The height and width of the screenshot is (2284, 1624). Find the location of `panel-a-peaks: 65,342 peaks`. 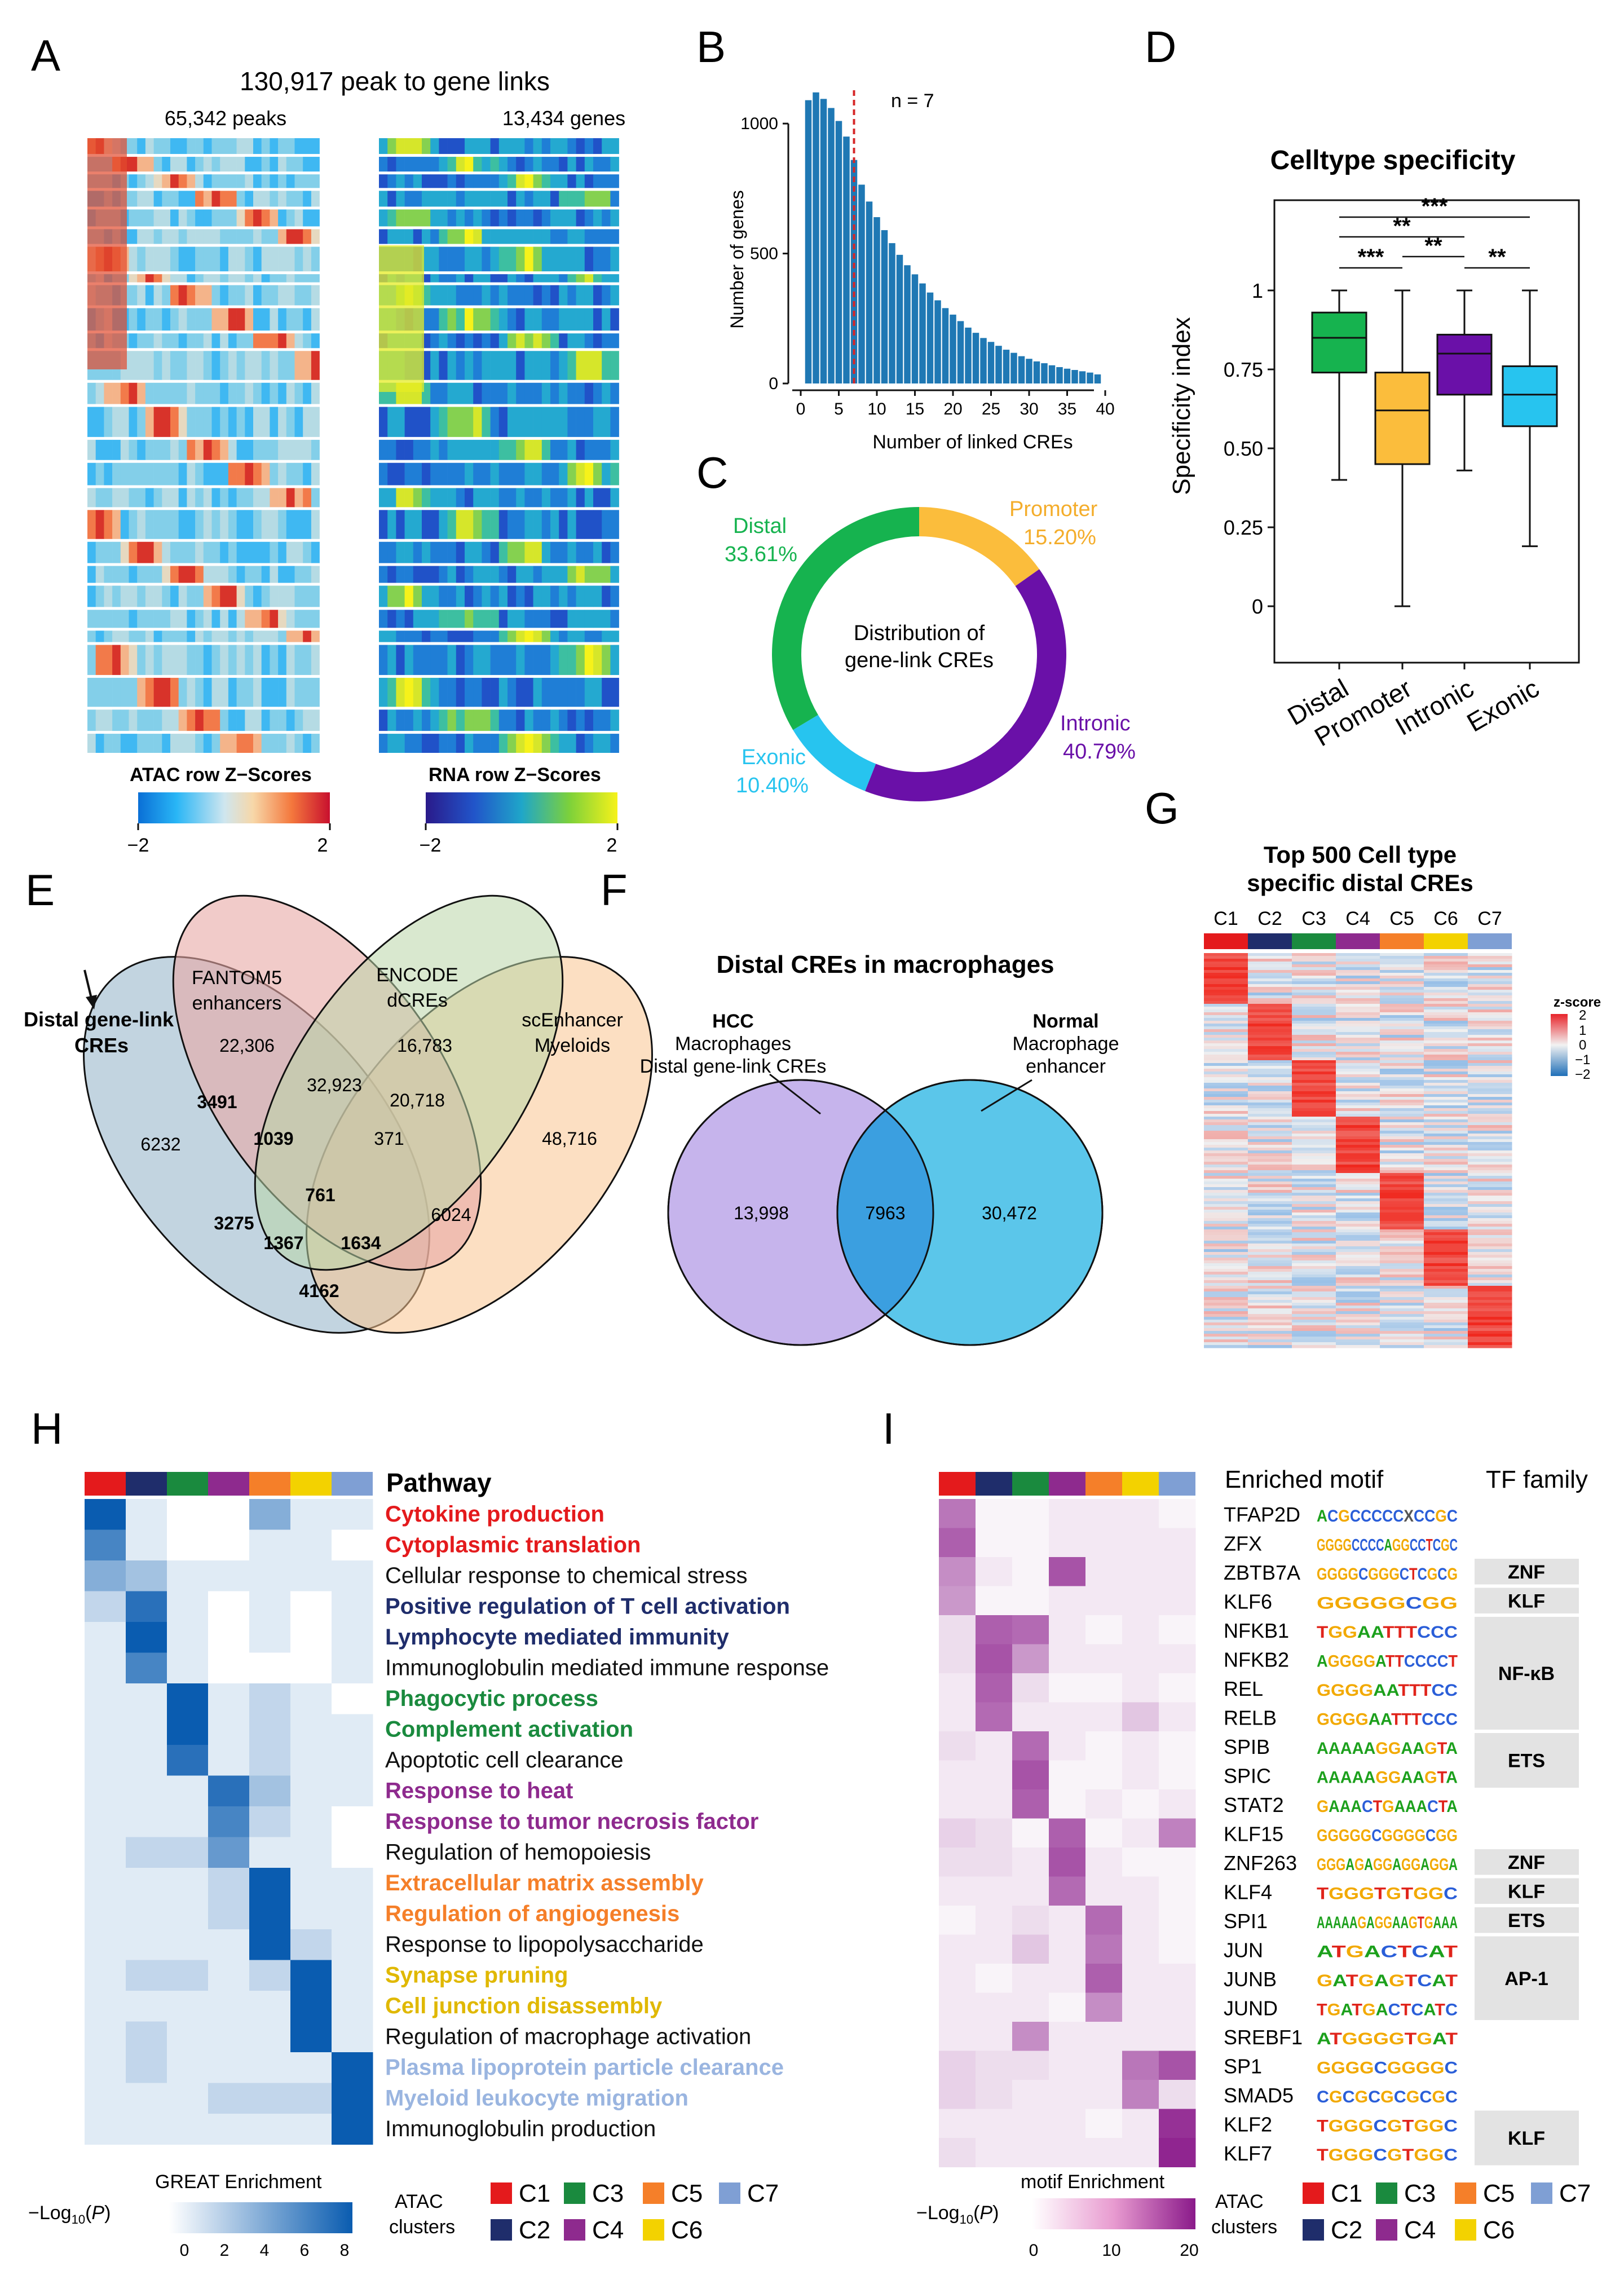

panel-a-peaks: 65,342 peaks is located at coordinates (225, 118).